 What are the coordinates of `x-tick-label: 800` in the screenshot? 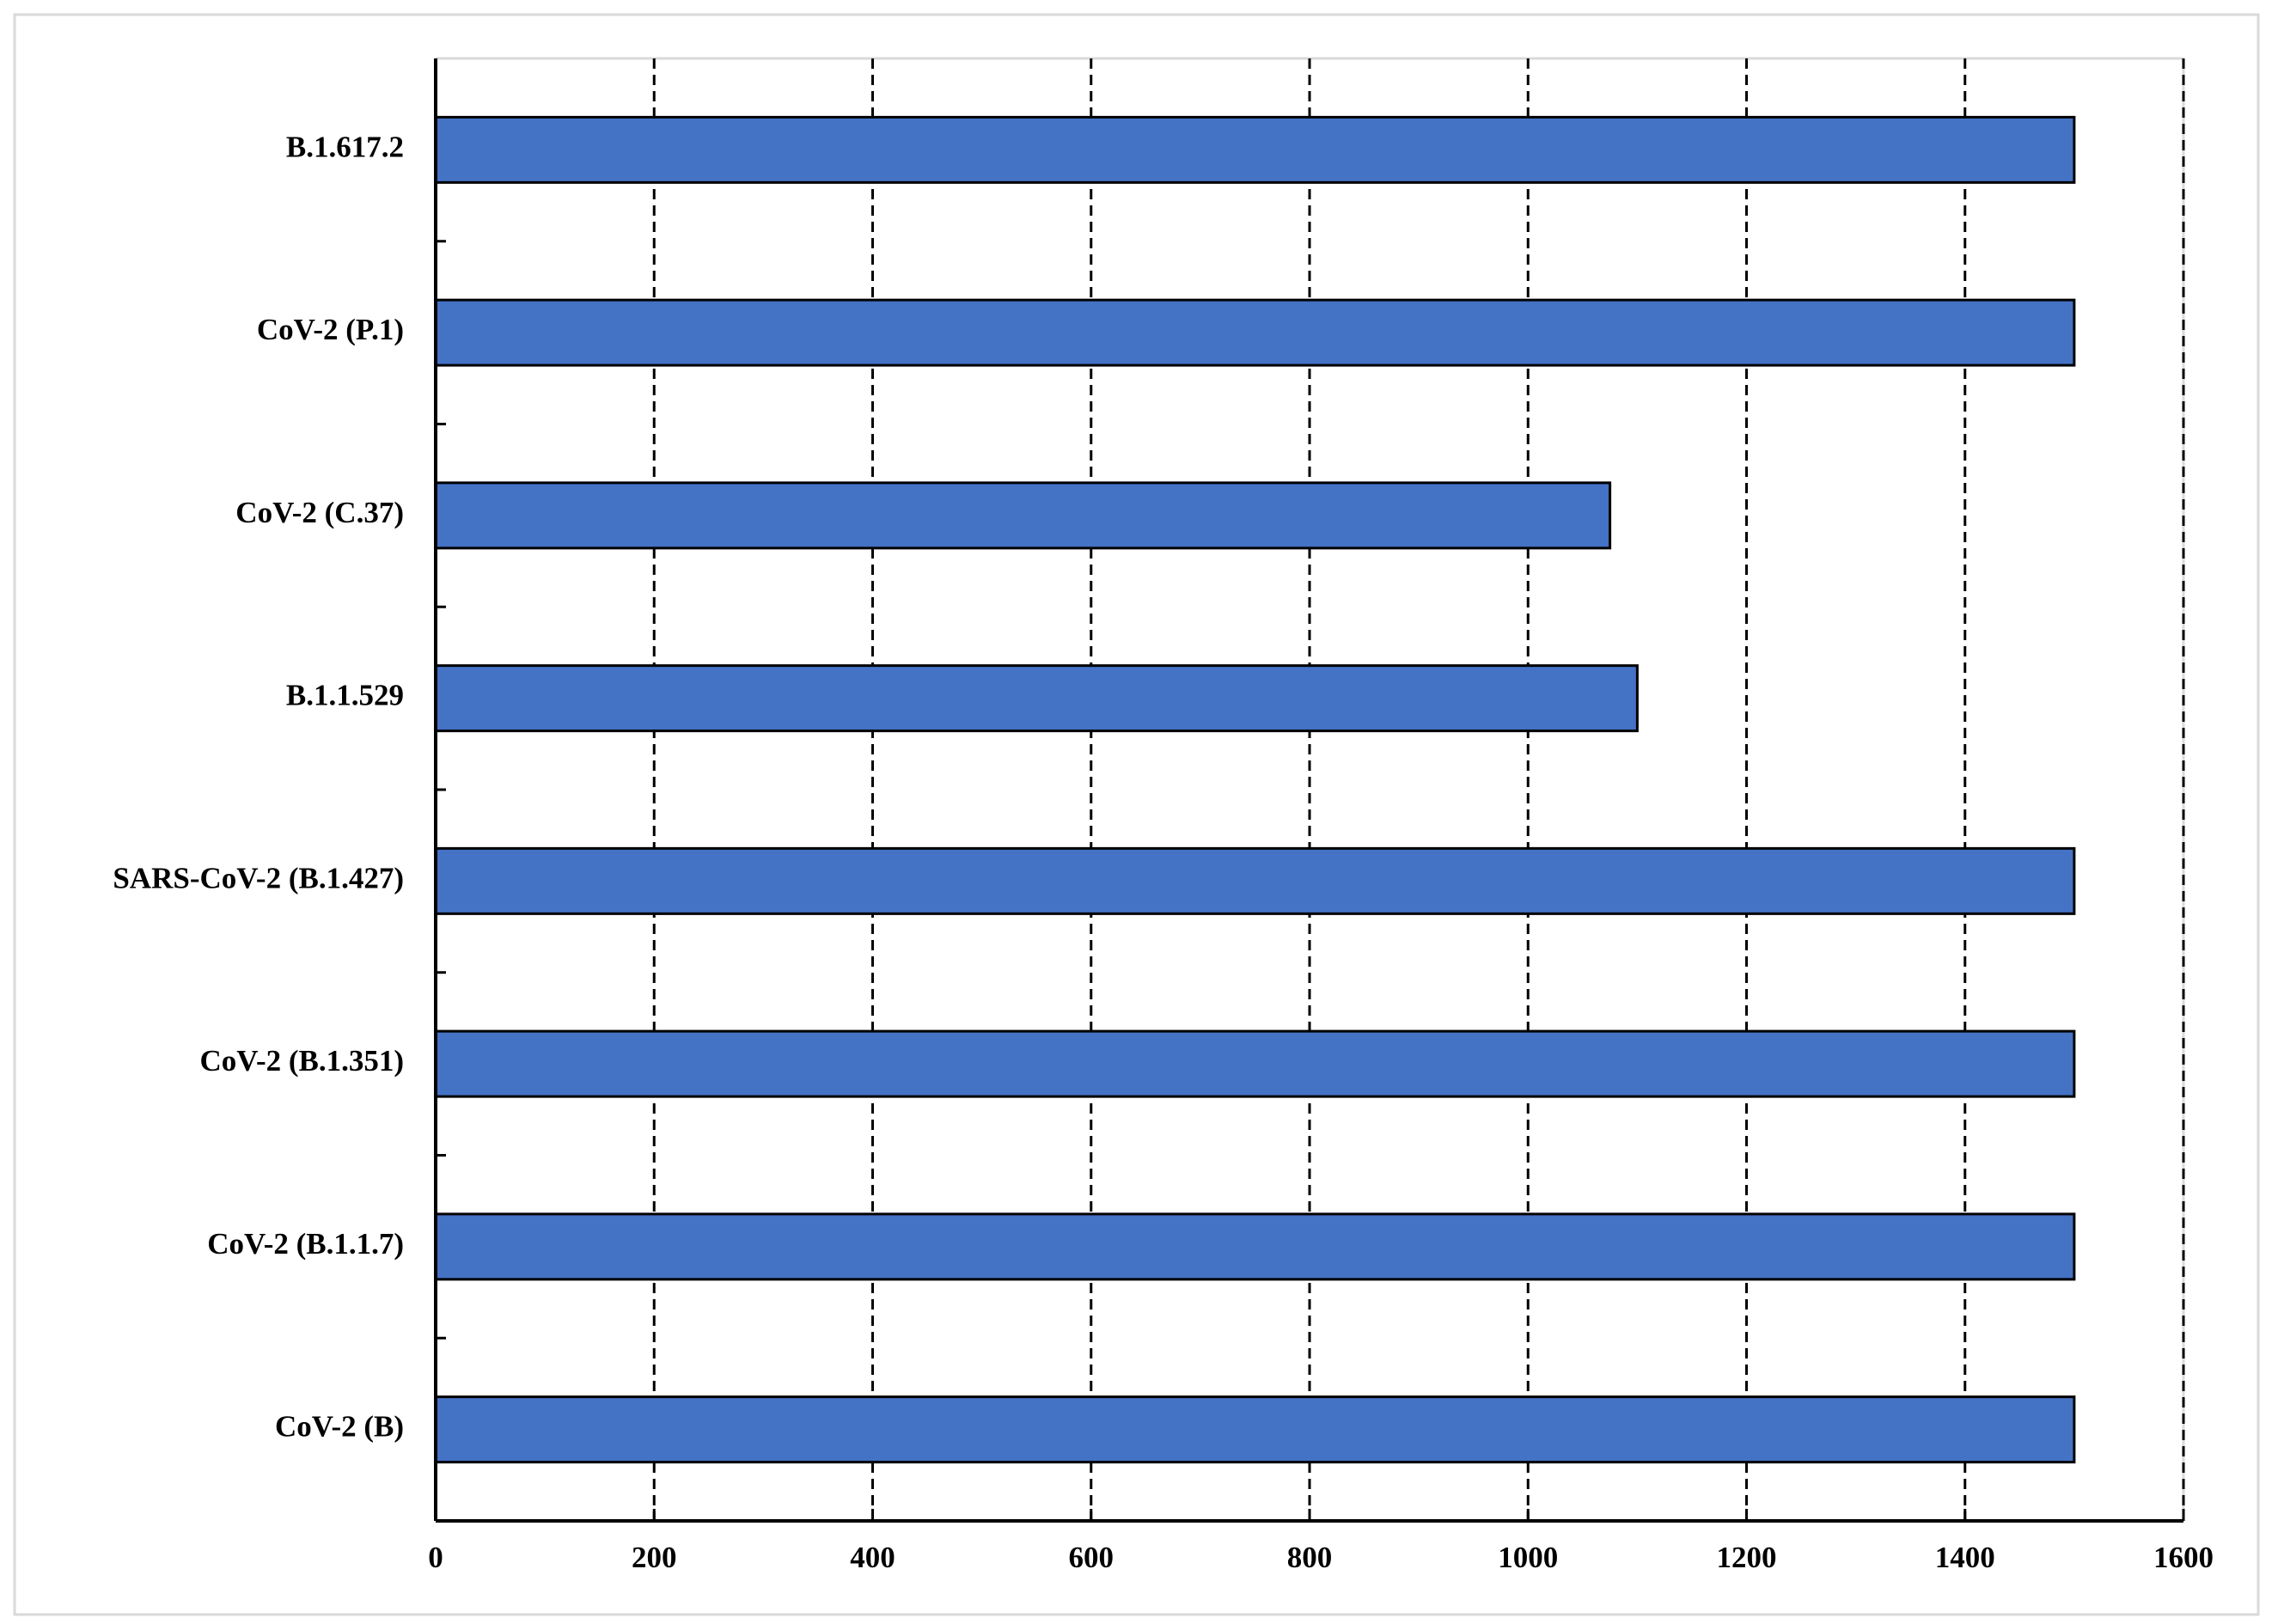 It's located at (1310, 1557).